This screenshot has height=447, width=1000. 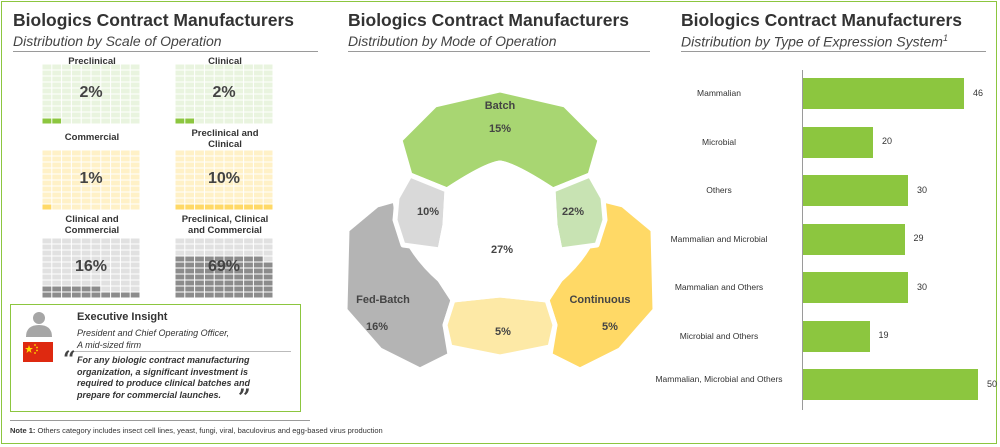 I want to click on venn-value-label: 27%, so click(x=502, y=250).